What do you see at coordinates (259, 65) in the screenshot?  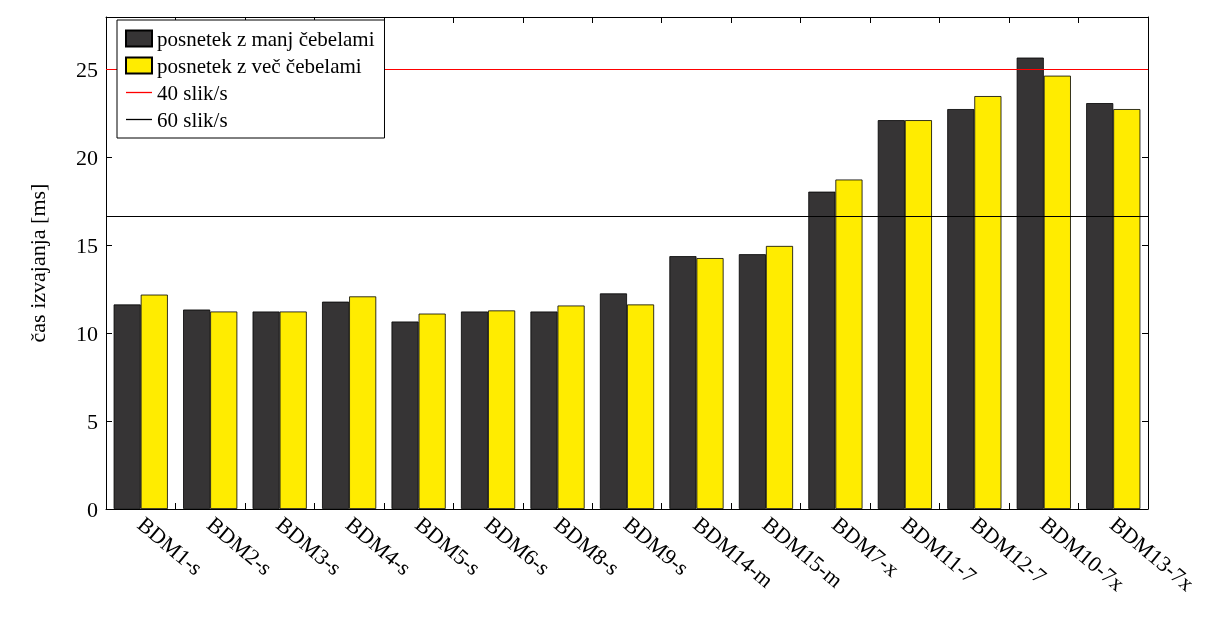 I see `legend-label: posnetek z več čebelami` at bounding box center [259, 65].